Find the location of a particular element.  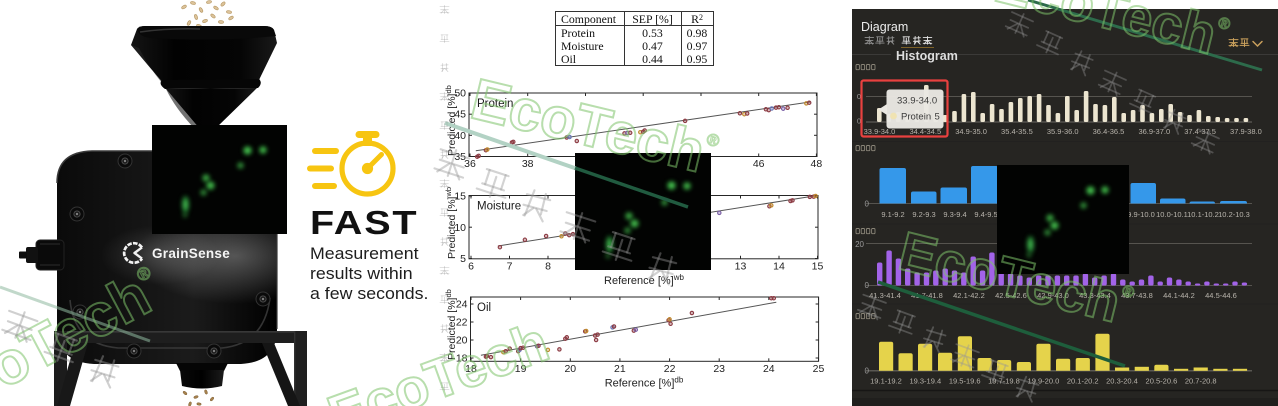

svg-text: 9.1-9.2 is located at coordinates (892, 214).